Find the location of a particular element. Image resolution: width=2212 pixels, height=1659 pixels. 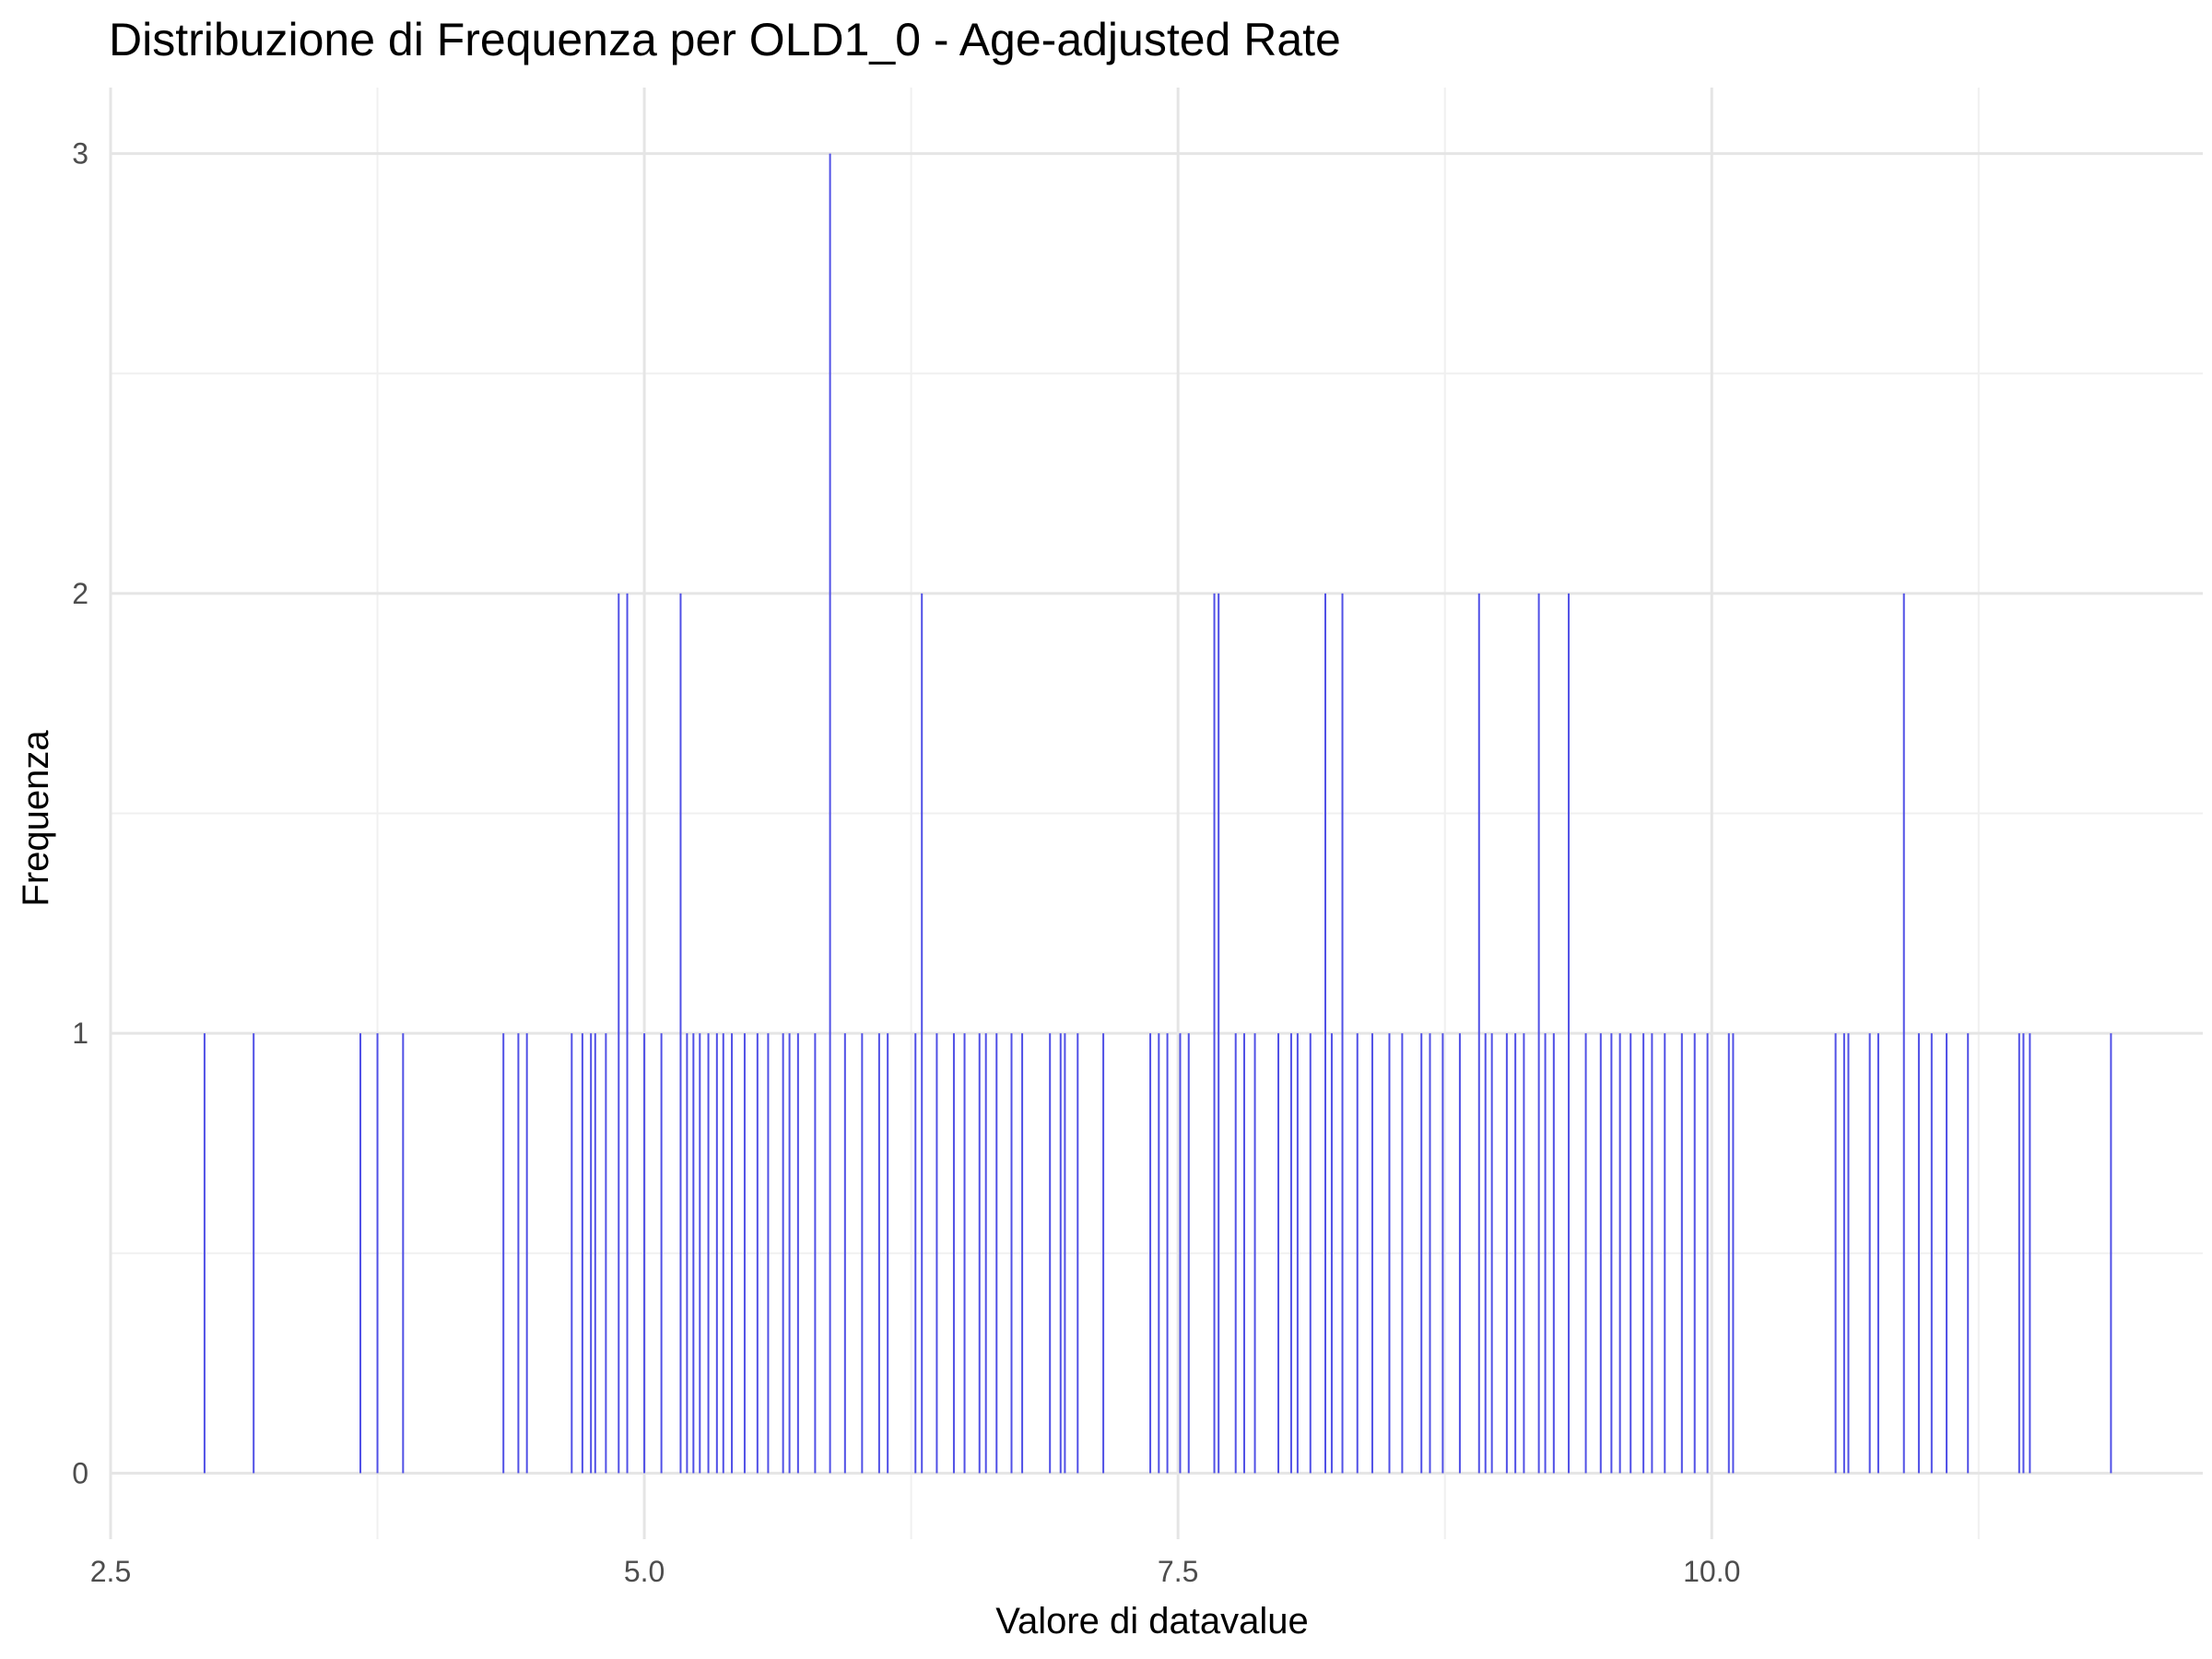

y-tick-labels: 0 1 2 3 is located at coordinates (80, 813).